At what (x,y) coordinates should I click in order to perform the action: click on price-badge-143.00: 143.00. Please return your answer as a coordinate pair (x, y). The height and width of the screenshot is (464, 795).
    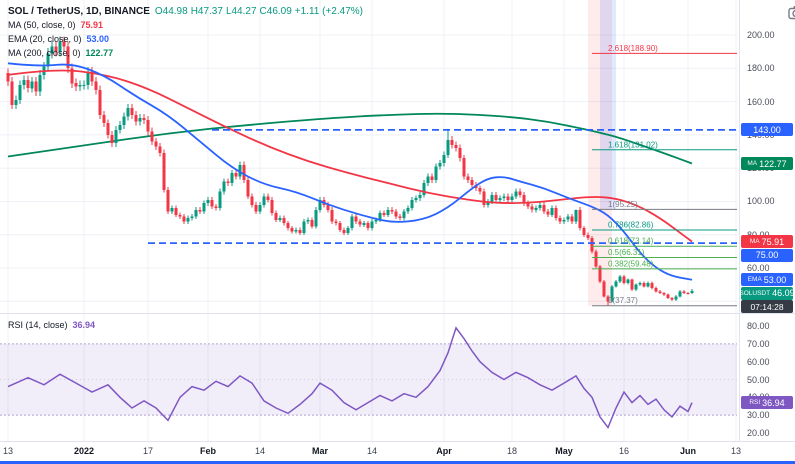
    Looking at the image, I should click on (767, 130).